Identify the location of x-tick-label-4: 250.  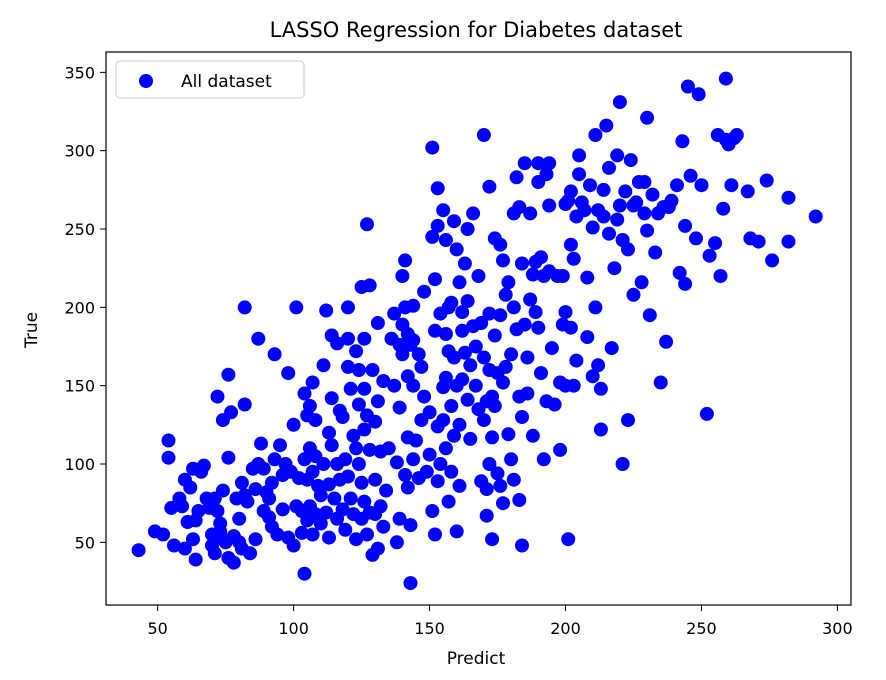
(701, 628).